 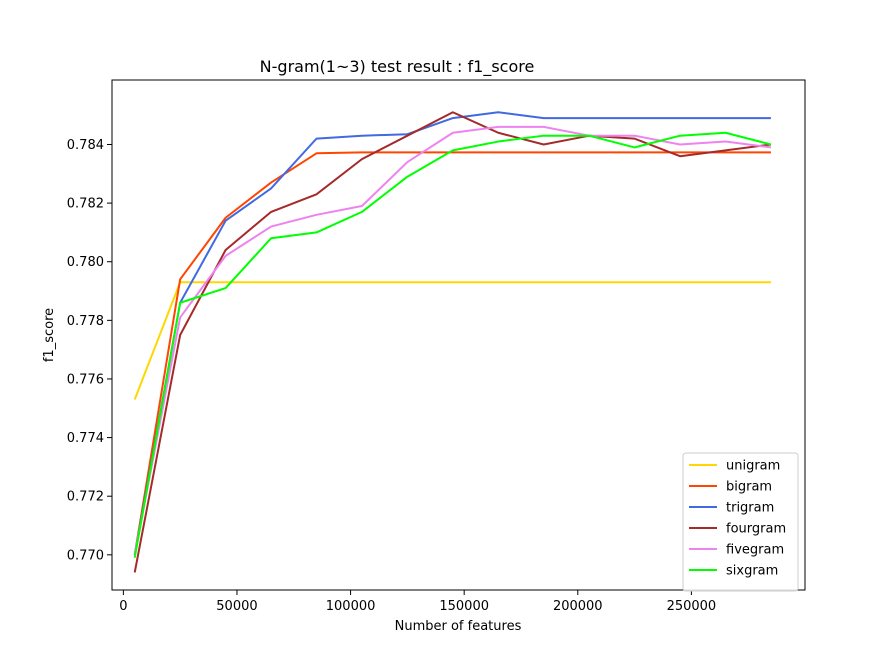 What do you see at coordinates (49, 335) in the screenshot?
I see `y-axis-label: f1_score` at bounding box center [49, 335].